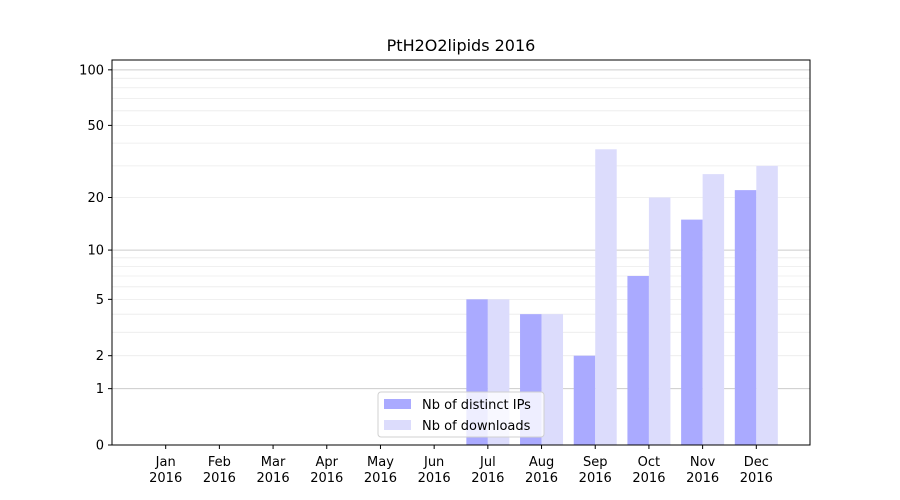  Describe the element at coordinates (100, 389) in the screenshot. I see `y-tick-label: 1` at that location.